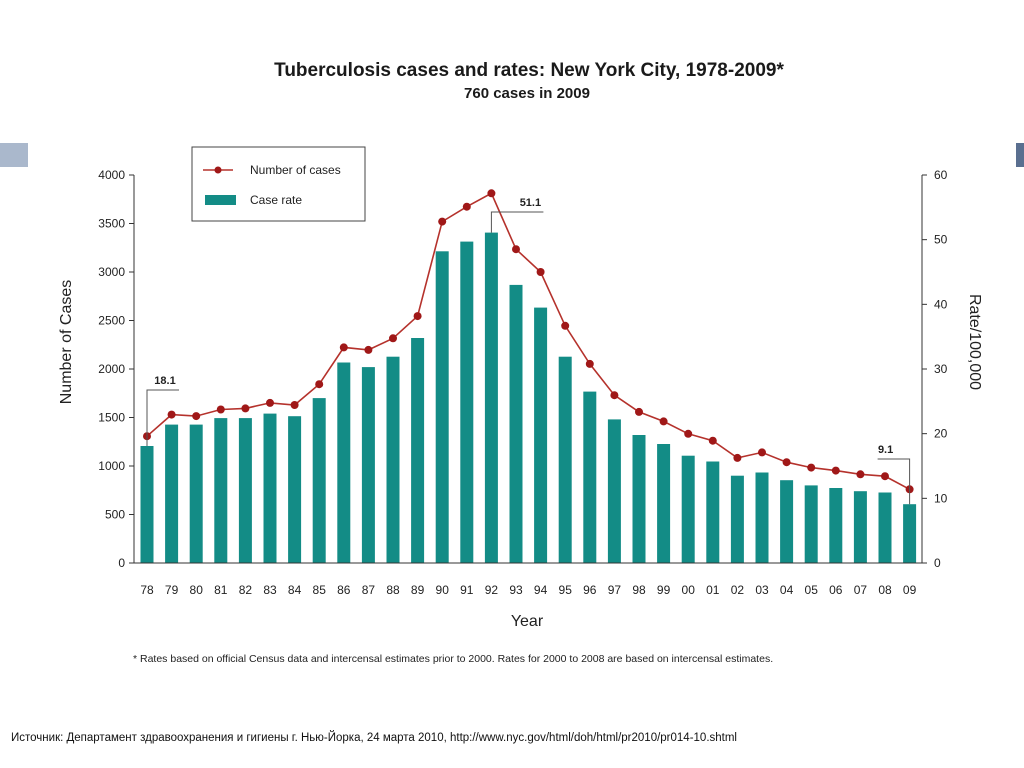 The image size is (1024, 768). Describe the element at coordinates (344, 590) in the screenshot. I see `x-tick-label: 86` at that location.